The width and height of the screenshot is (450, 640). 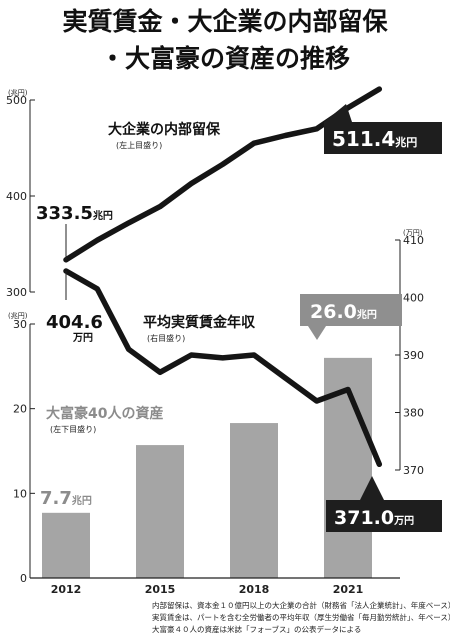 What do you see at coordinates (74, 322) in the screenshot?
I see `svg-text: 404.6` at bounding box center [74, 322].